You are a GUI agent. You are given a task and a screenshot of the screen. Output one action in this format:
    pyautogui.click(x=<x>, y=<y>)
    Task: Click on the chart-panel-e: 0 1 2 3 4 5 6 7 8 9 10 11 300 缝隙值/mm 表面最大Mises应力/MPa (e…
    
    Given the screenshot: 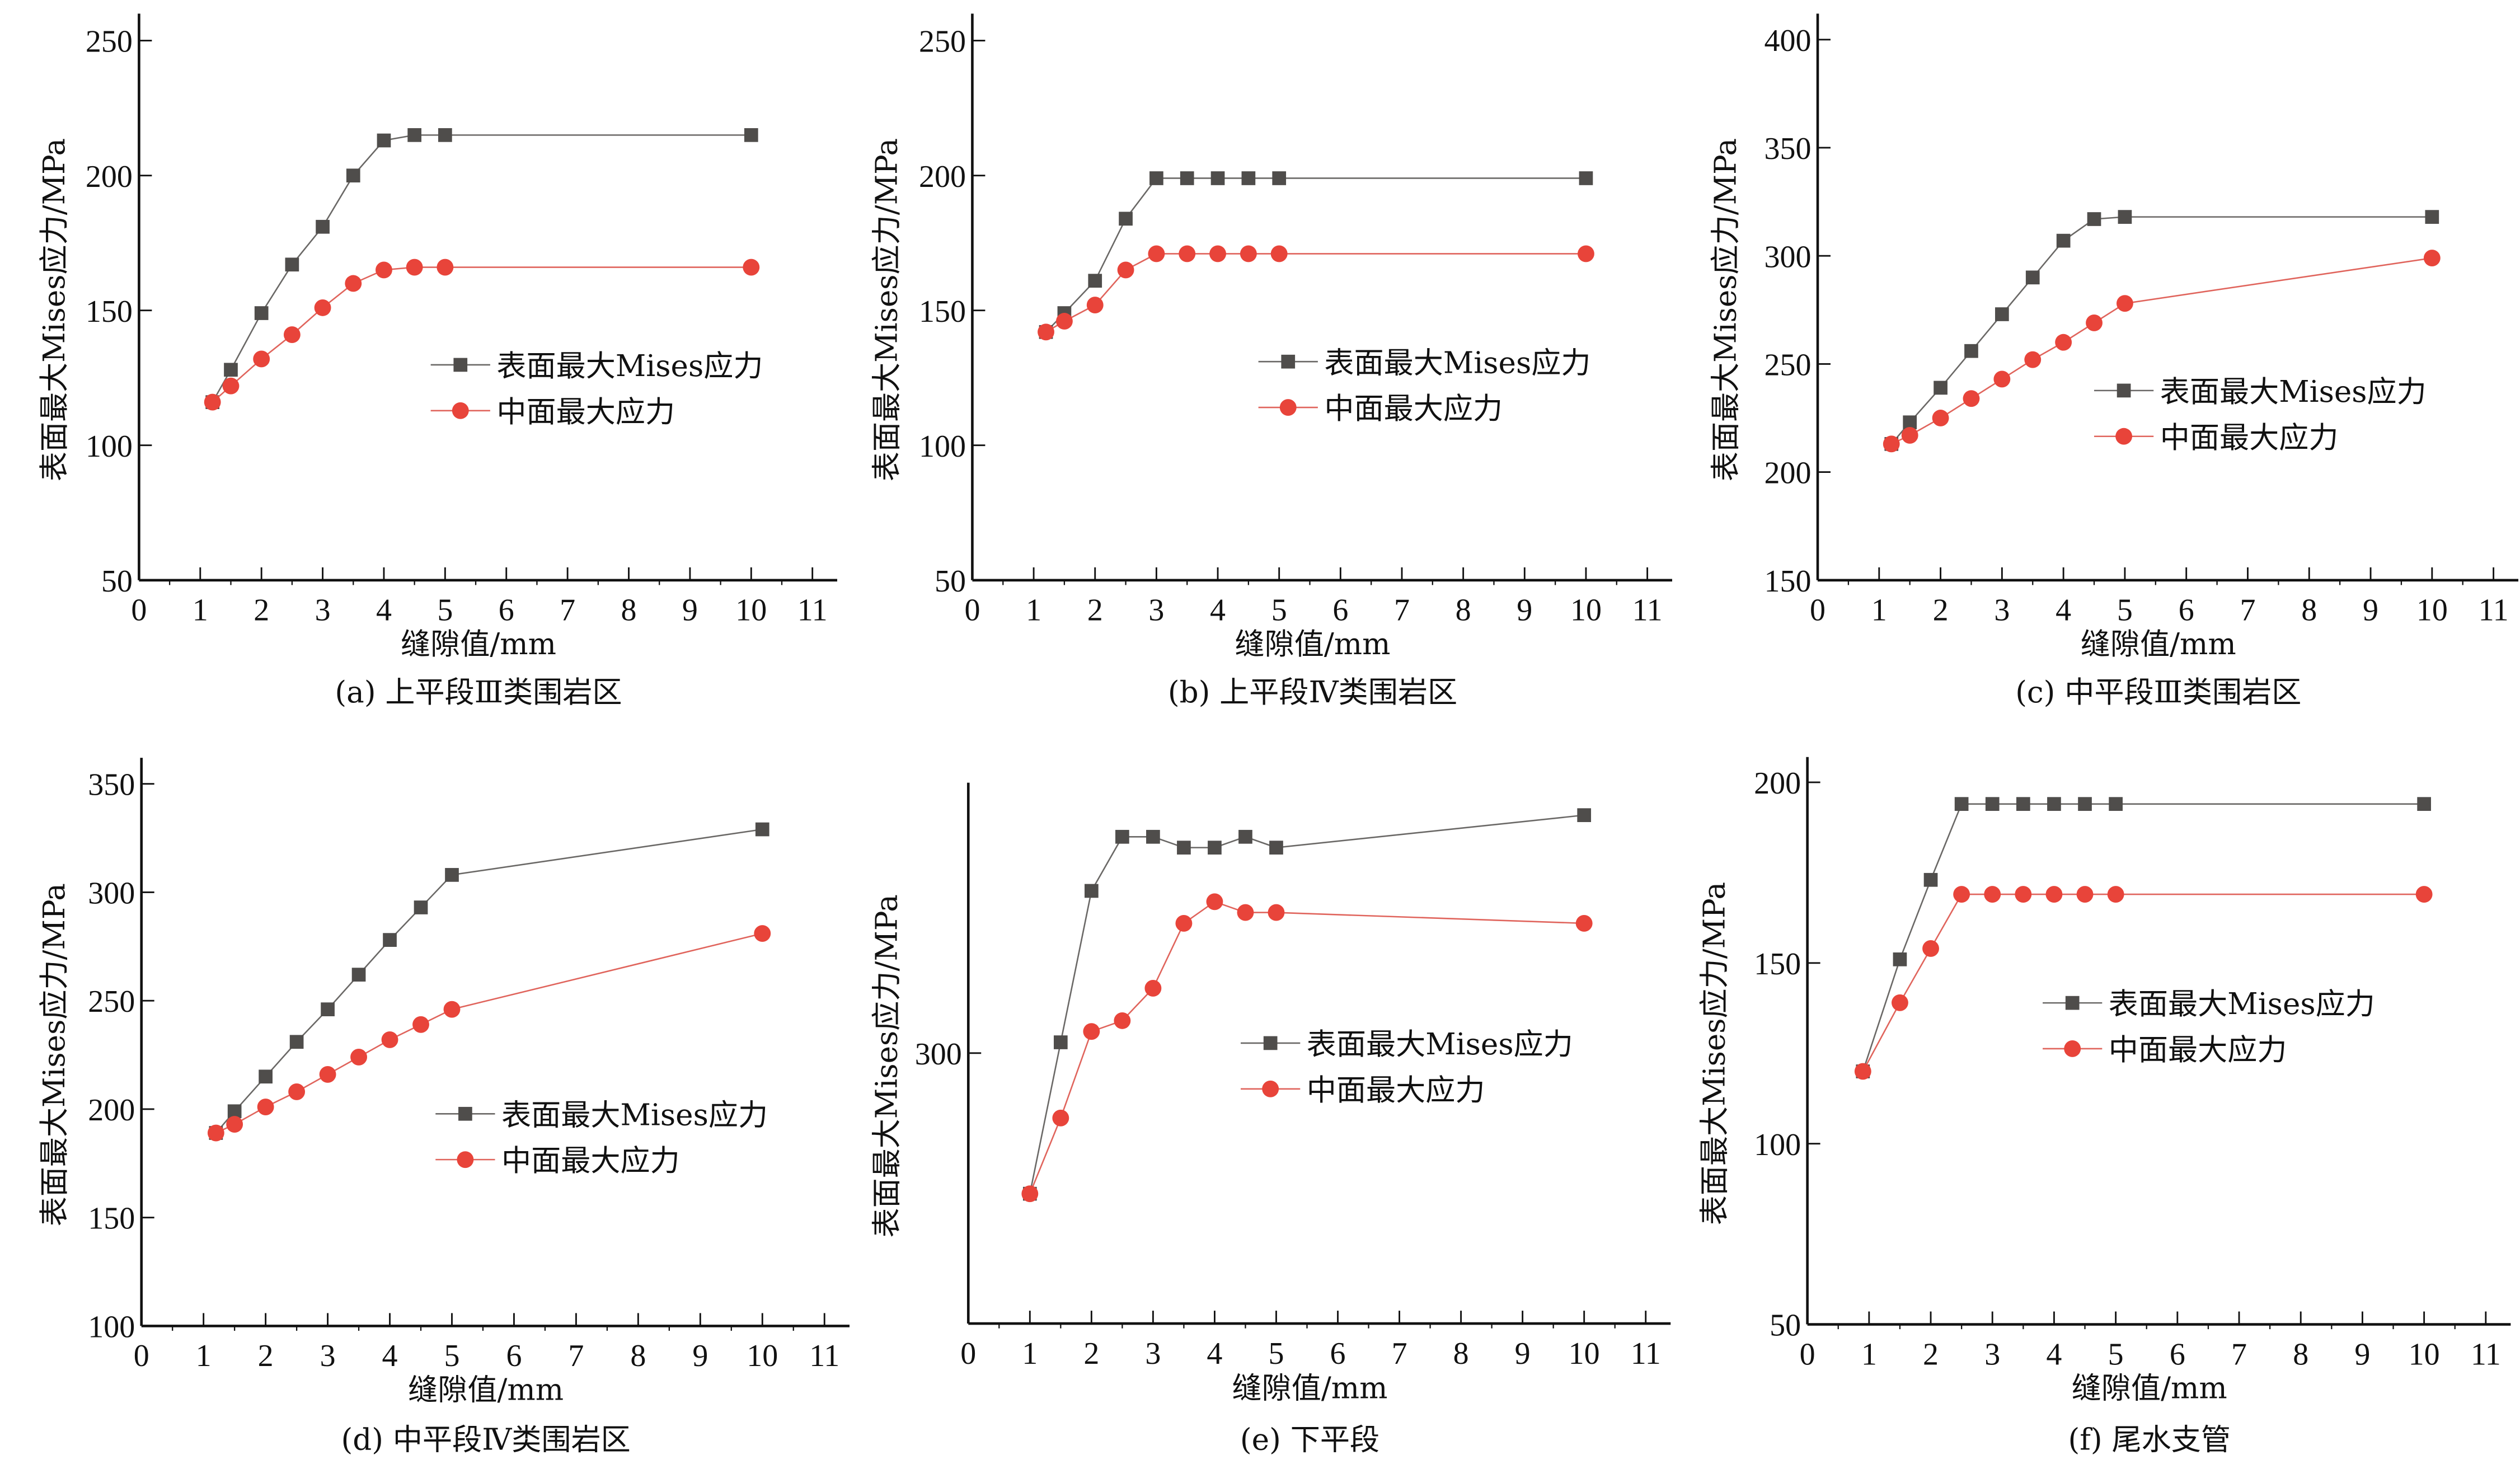 What is the action you would take?
    pyautogui.click(x=1270, y=1119)
    